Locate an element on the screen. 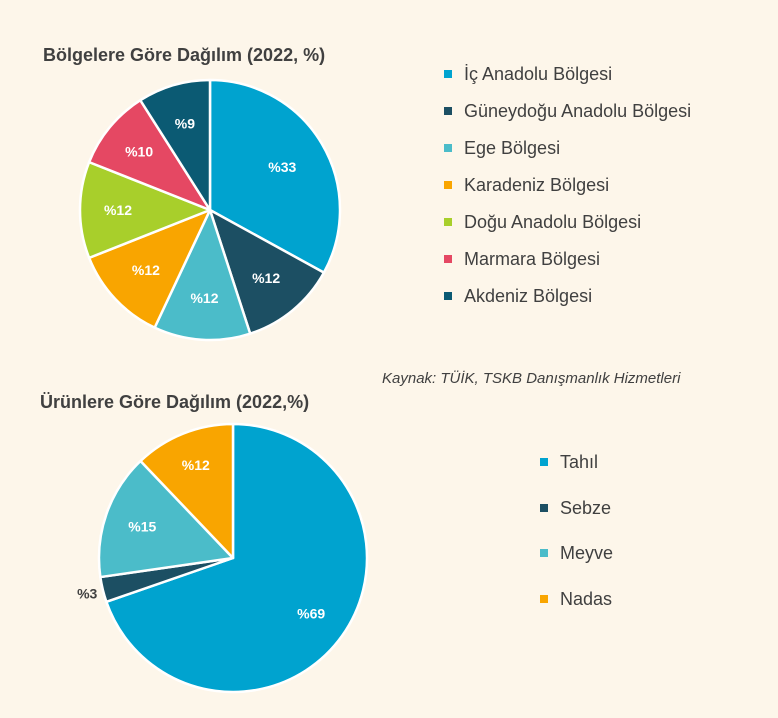 This screenshot has height=718, width=778. legend-item-6: Akdeniz Bölgesi is located at coordinates (567, 304).